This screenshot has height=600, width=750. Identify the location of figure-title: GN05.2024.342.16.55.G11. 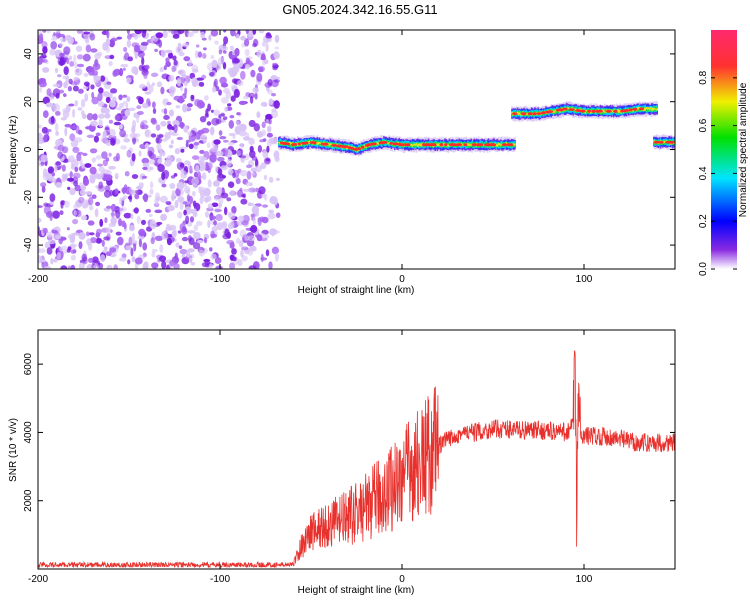
(359, 9).